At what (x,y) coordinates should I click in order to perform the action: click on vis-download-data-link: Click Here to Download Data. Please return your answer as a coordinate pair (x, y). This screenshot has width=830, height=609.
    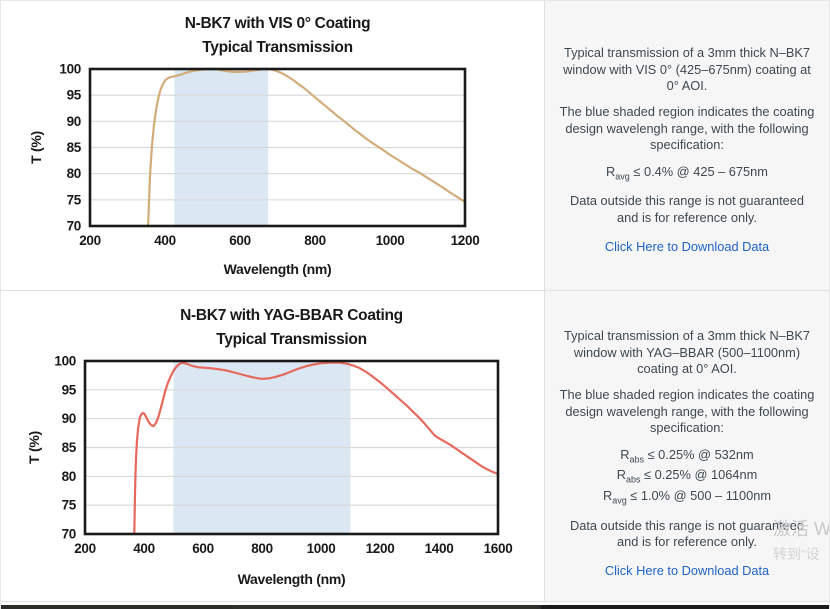
    Looking at the image, I should click on (687, 246).